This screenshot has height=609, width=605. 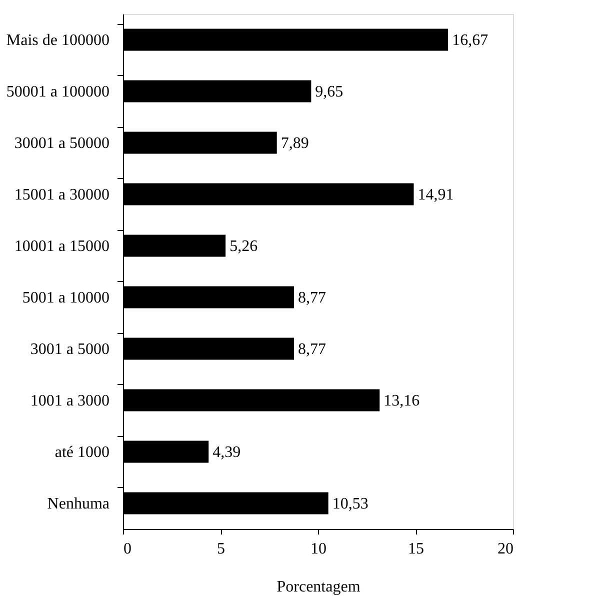 I want to click on x-tick-label: 5, so click(x=221, y=549).